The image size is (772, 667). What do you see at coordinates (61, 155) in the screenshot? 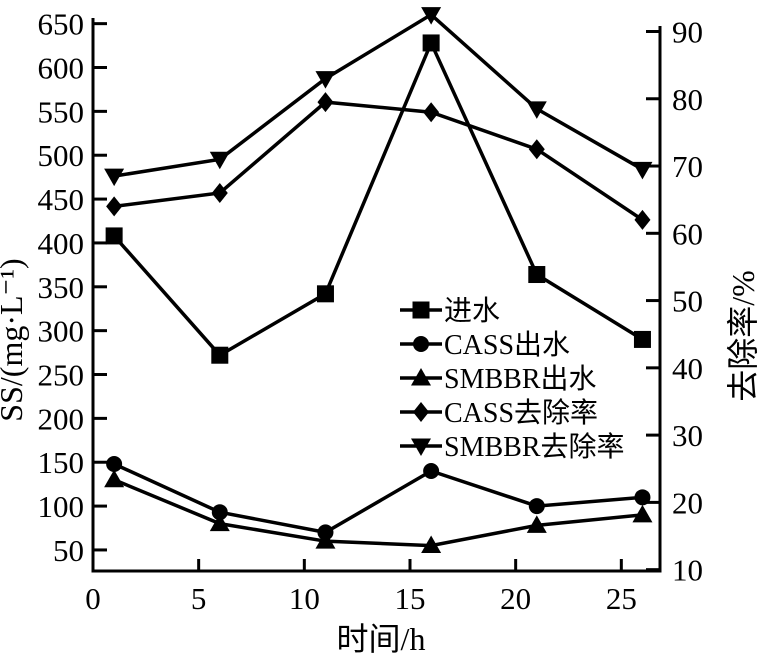
I see `y-axis-left-tick-label: 500` at bounding box center [61, 155].